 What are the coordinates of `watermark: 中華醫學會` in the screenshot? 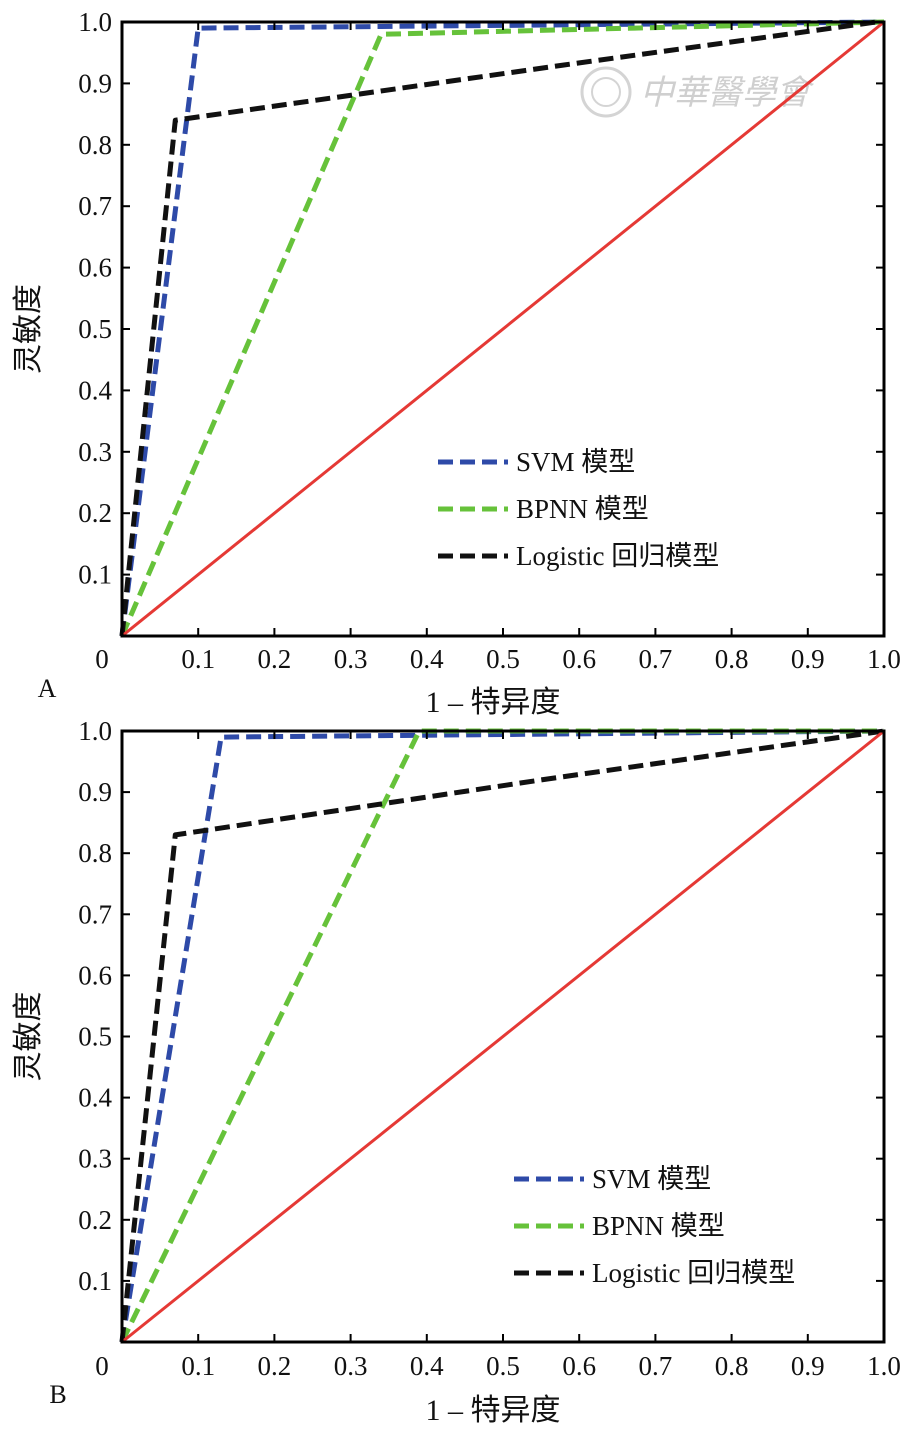 It's located at (697, 92).